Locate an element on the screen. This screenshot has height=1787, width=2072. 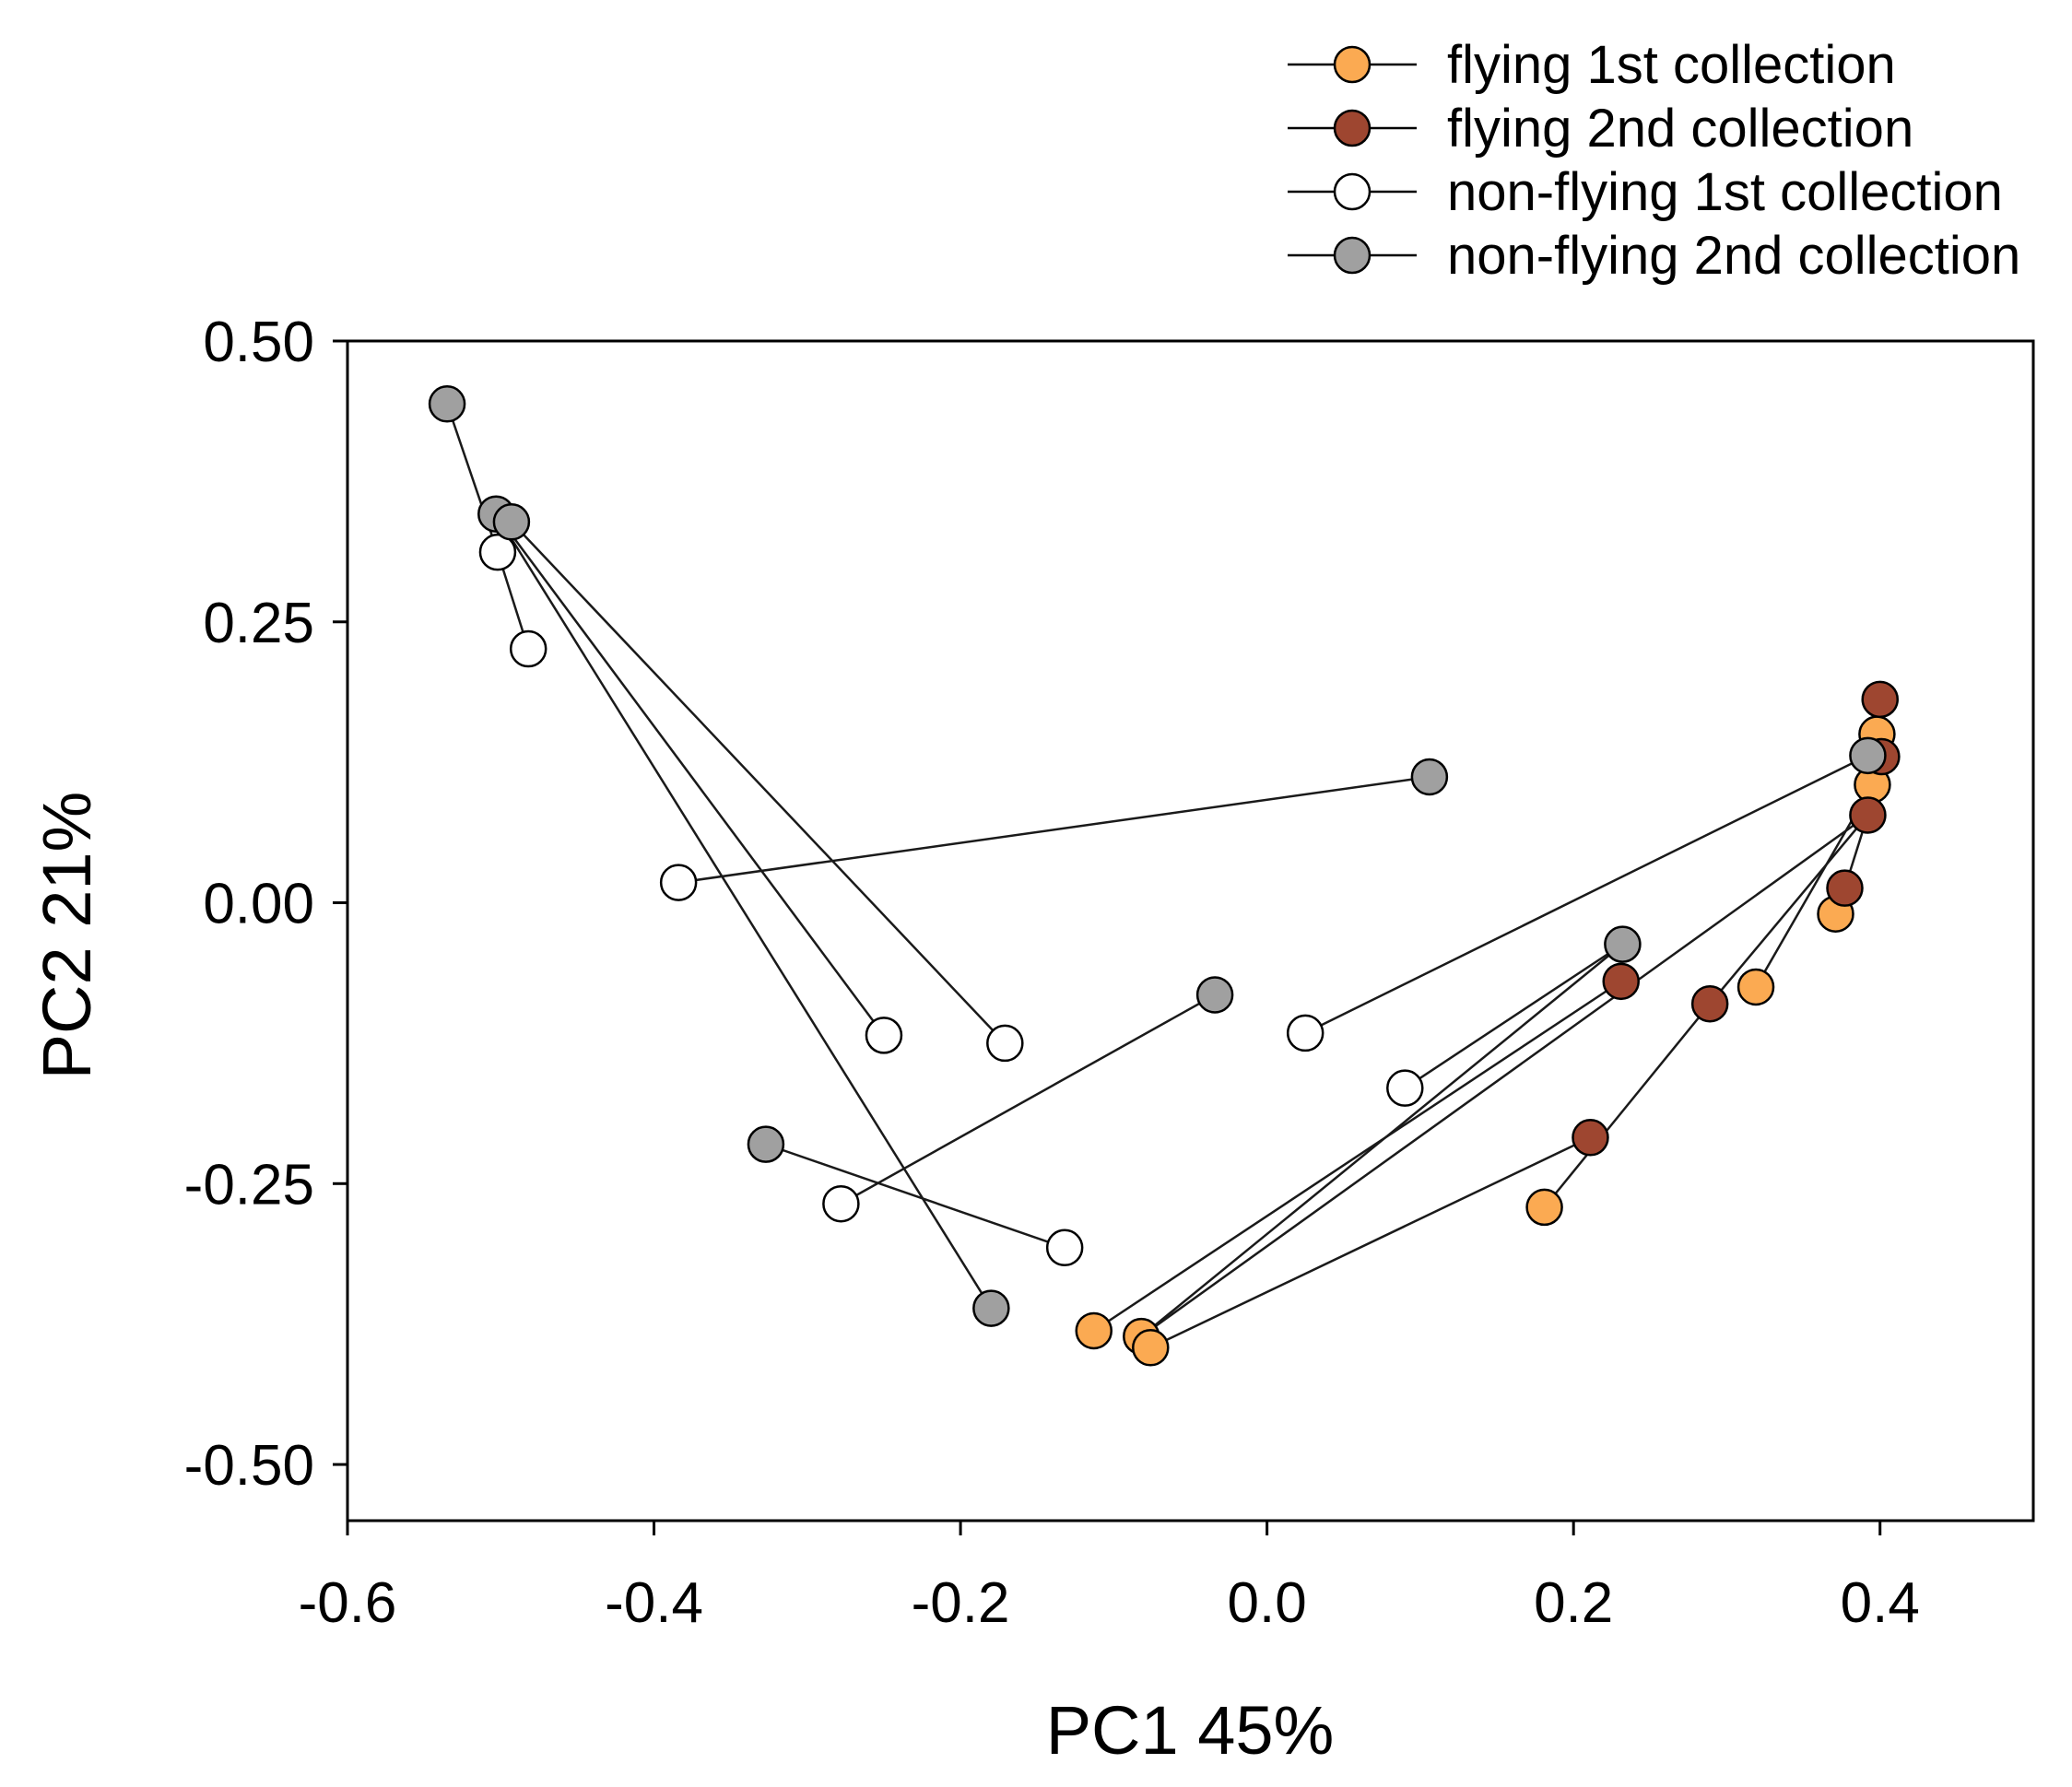
legend-marker-non-flying-2nd-collection is located at coordinates (1353, 255).